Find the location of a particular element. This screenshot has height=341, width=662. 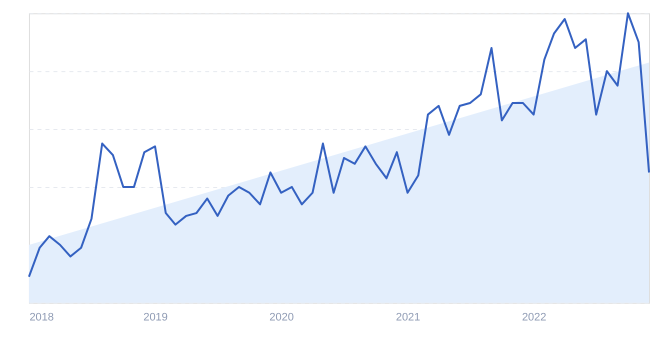

x-tick-label: 2021 is located at coordinates (408, 317).